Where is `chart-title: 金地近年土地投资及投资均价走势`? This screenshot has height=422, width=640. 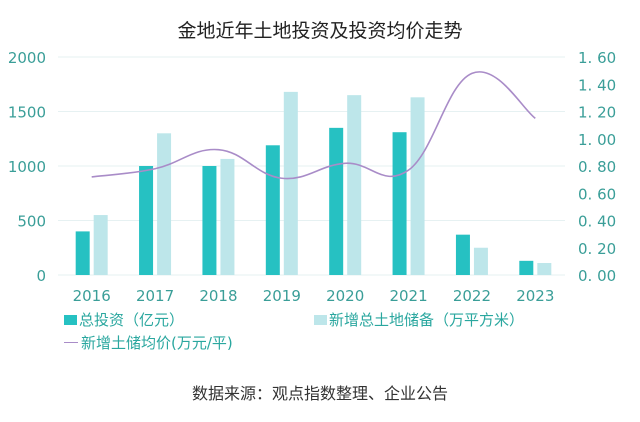 chart-title: 金地近年土地投资及投资均价走势 is located at coordinates (320, 31).